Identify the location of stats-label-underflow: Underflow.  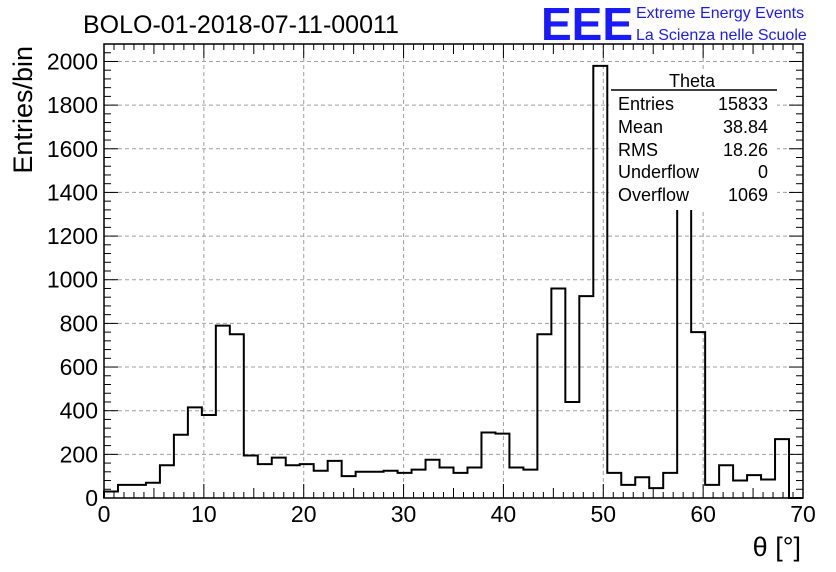
(659, 172).